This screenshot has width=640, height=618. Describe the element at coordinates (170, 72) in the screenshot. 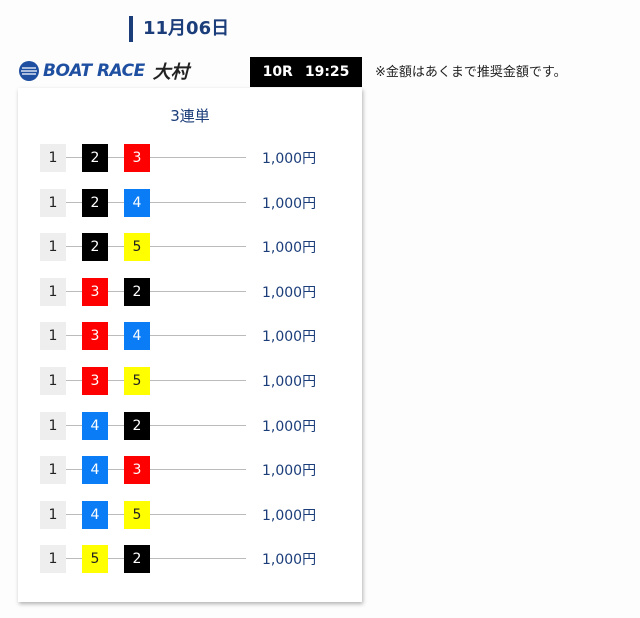

I see `venue-name: 大村` at that location.